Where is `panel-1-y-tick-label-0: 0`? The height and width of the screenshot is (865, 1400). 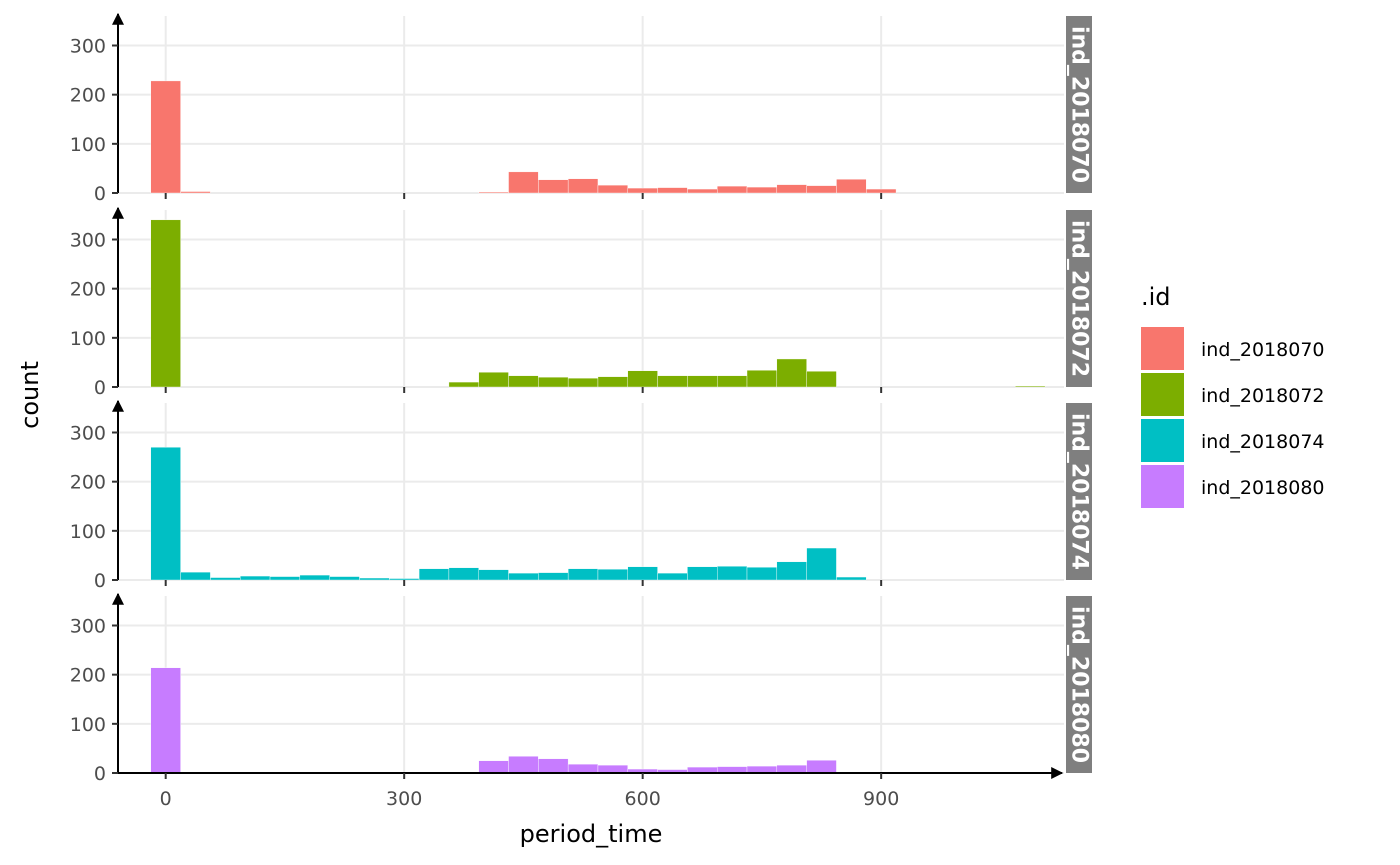
panel-1-y-tick-label-0: 0 is located at coordinates (100, 194).